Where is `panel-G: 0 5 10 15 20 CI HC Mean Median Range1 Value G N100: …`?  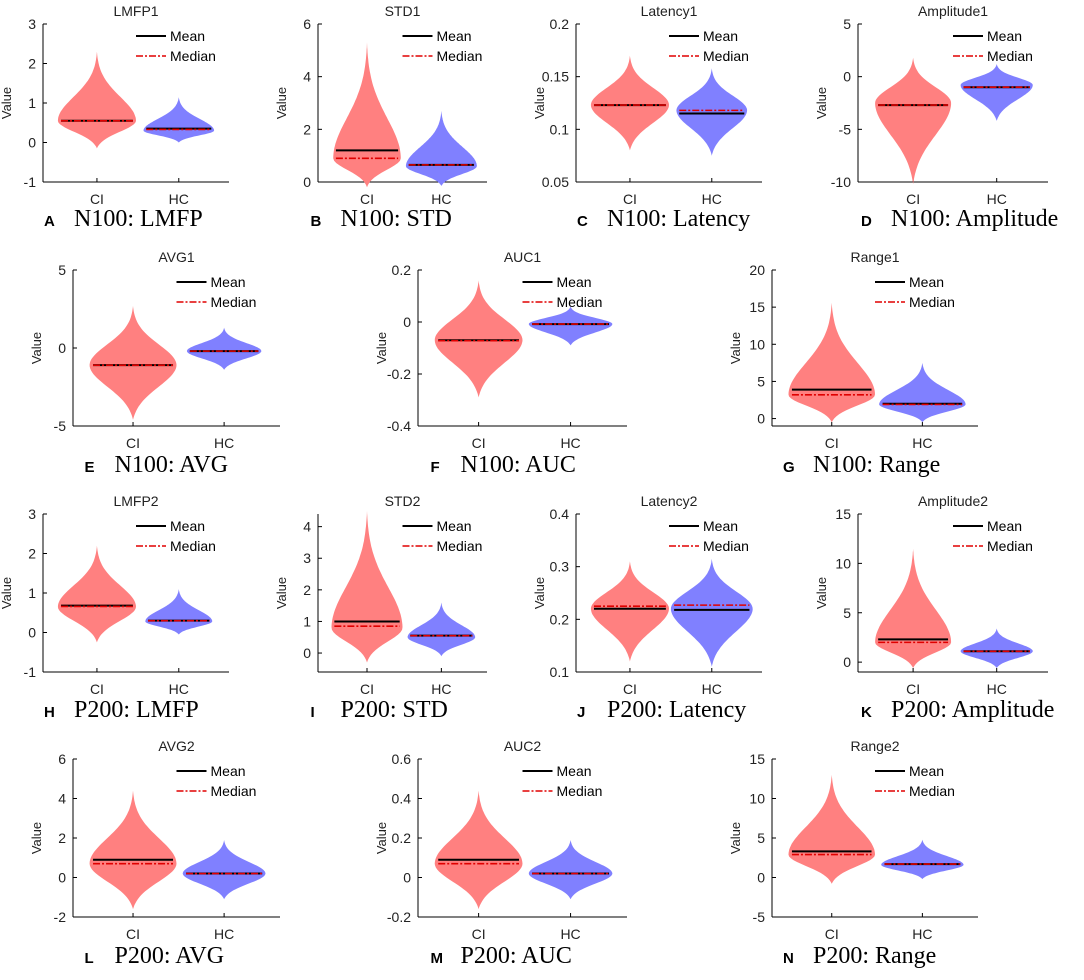
panel-G: 0 5 10 15 20 CI HC Mean Median Range1 Value G N100: … is located at coordinates (853, 363).